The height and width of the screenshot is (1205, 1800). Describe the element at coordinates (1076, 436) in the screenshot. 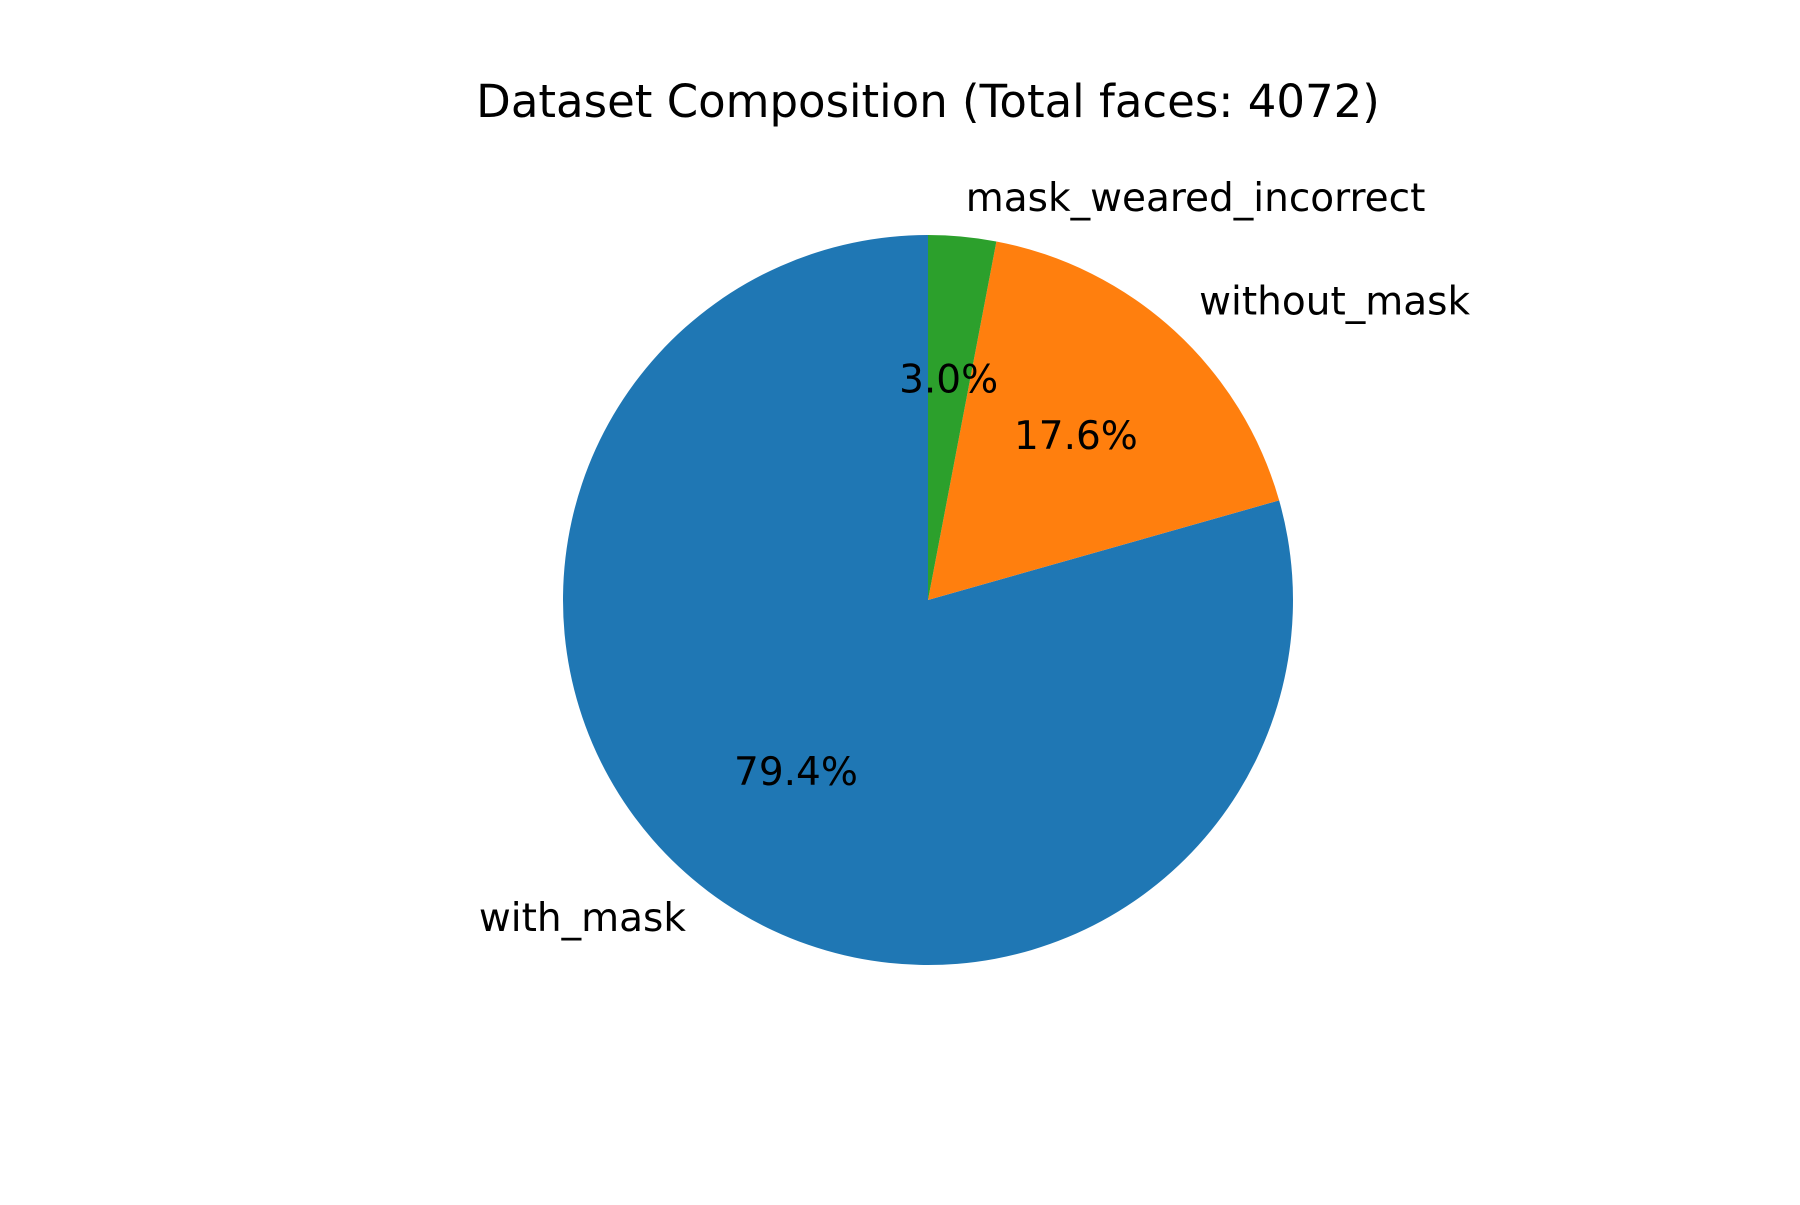

I see `slice-percent-without-mask: 17.6%` at that location.